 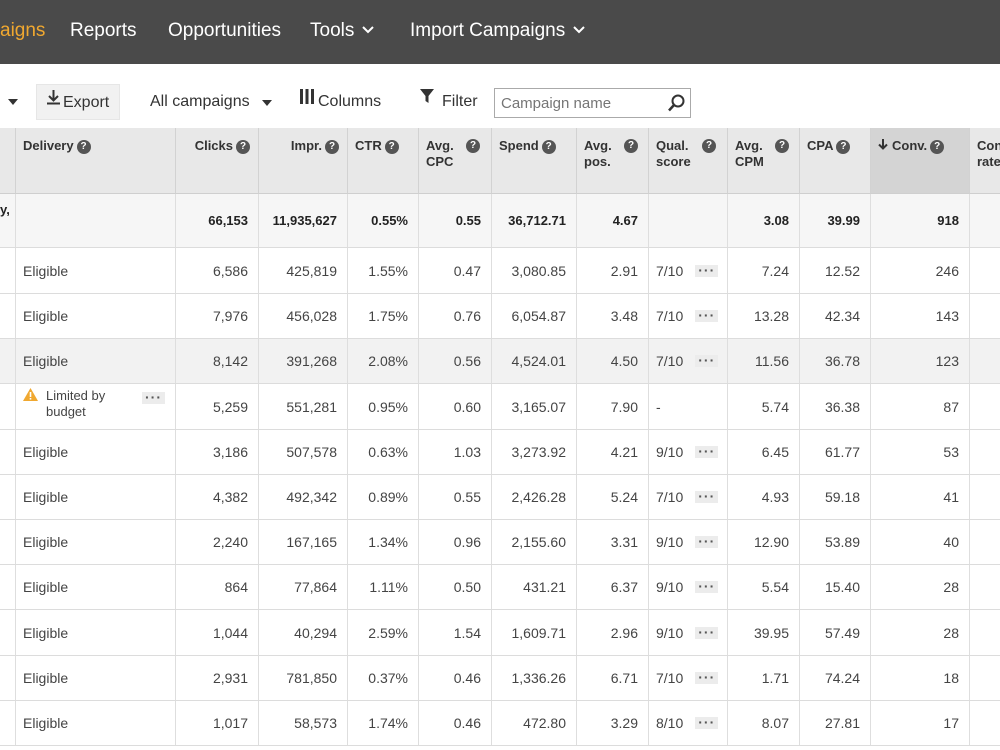 I want to click on cell-avg-pos: 5.24, so click(x=613, y=497).